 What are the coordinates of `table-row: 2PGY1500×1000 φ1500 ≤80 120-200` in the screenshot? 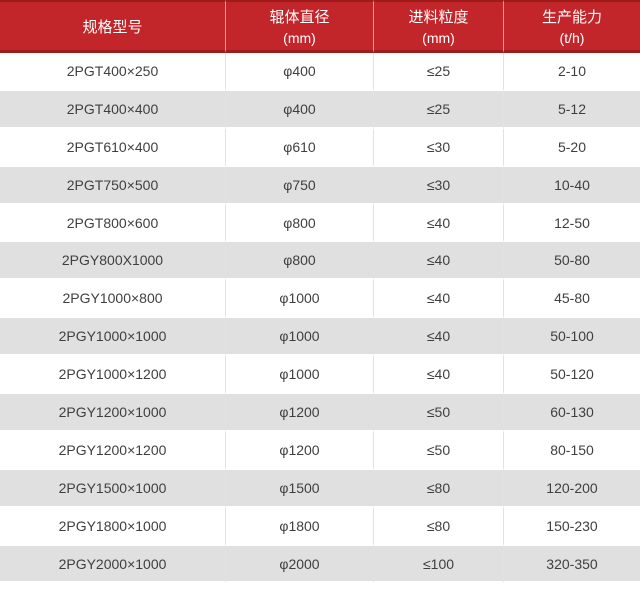 It's located at (320, 488).